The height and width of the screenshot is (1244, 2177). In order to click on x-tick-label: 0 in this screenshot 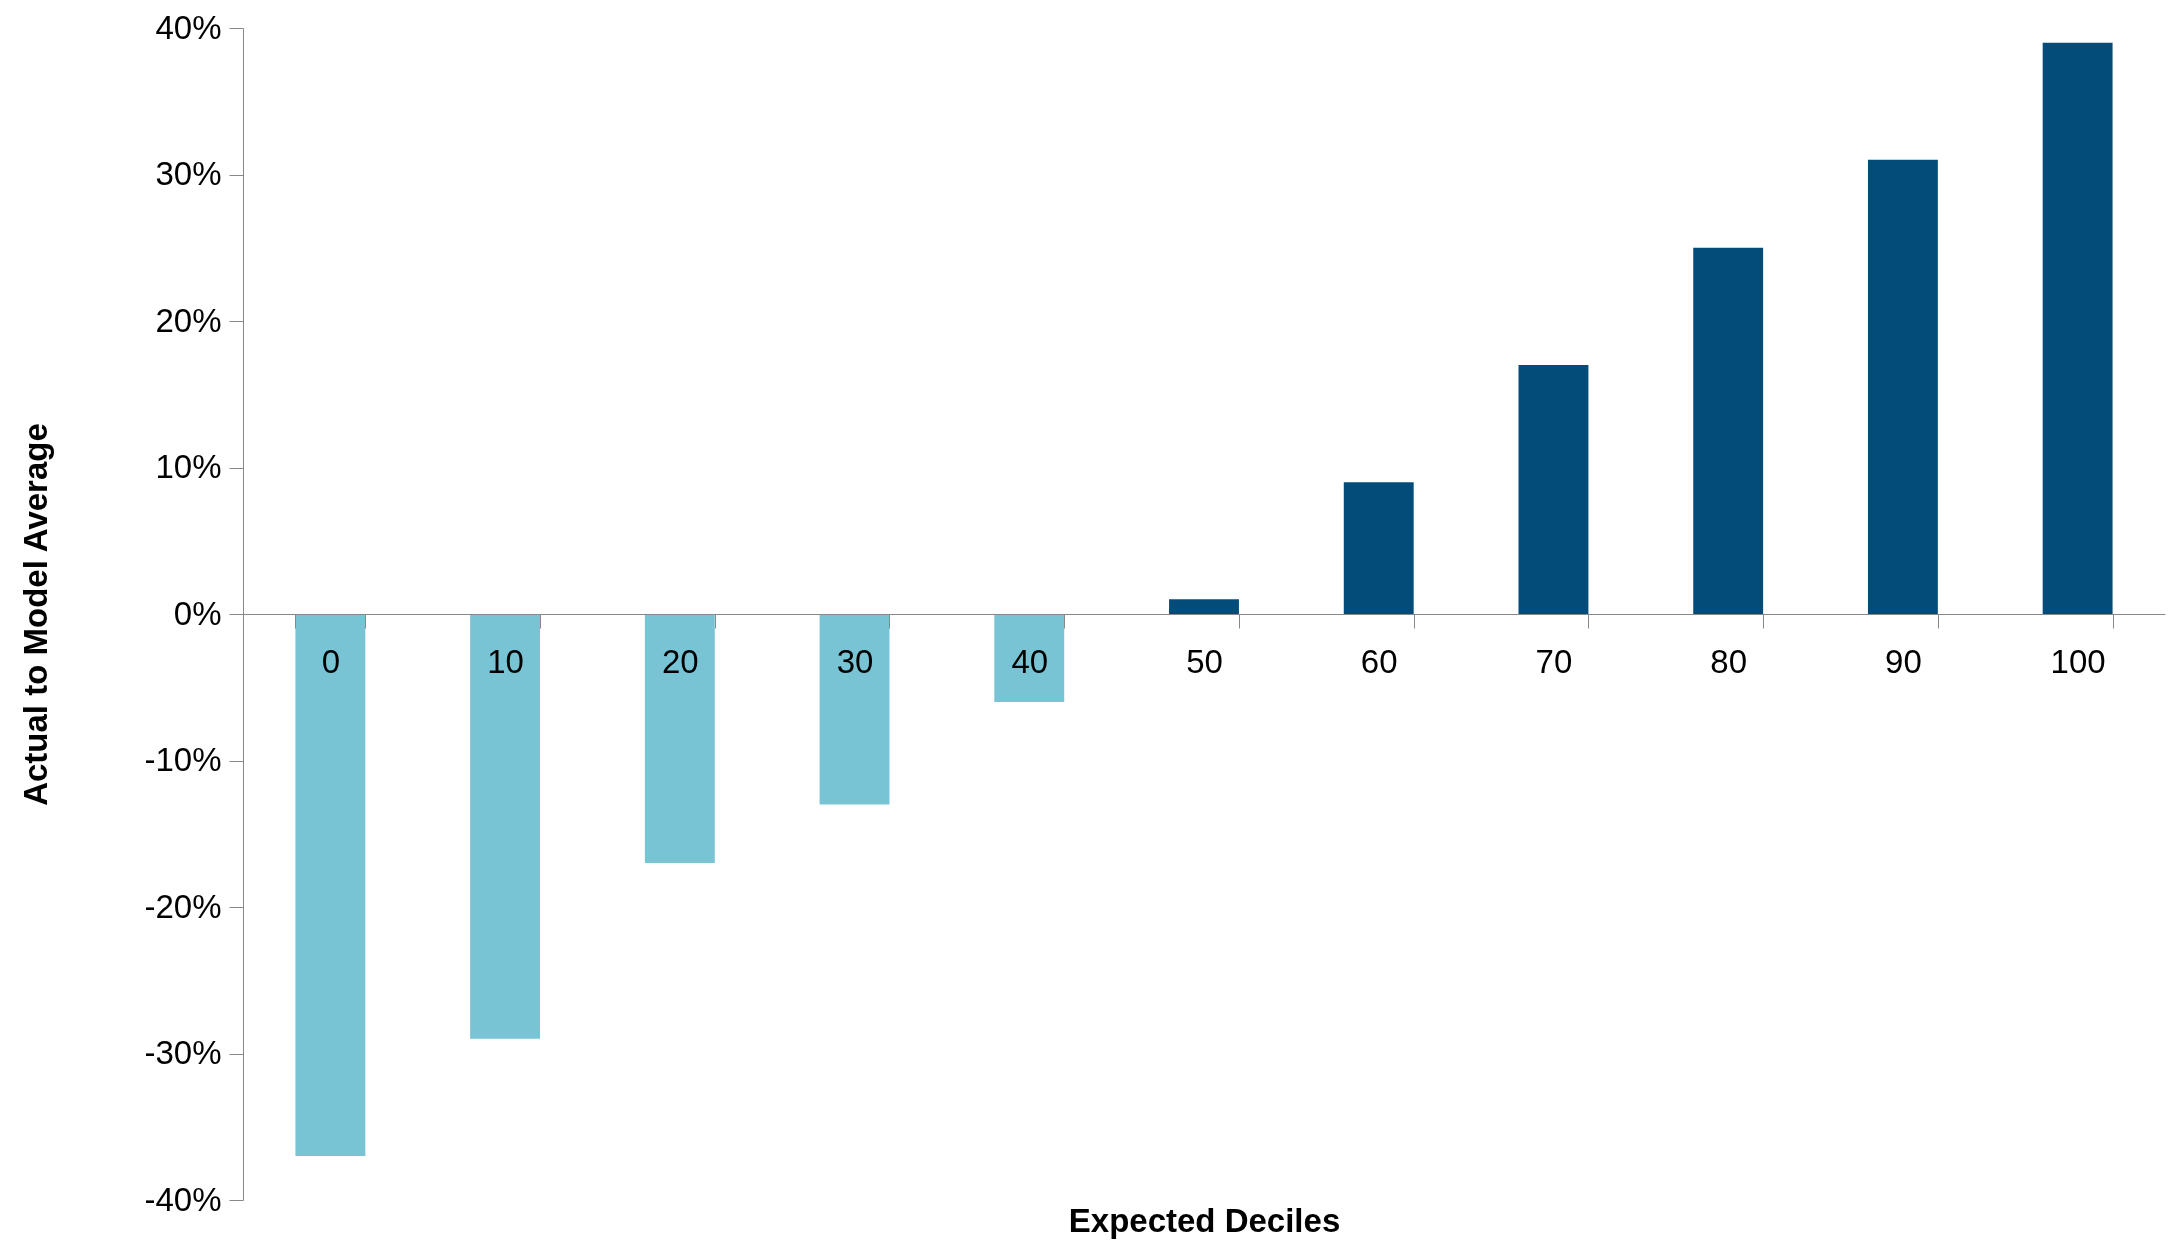, I will do `click(331, 661)`.